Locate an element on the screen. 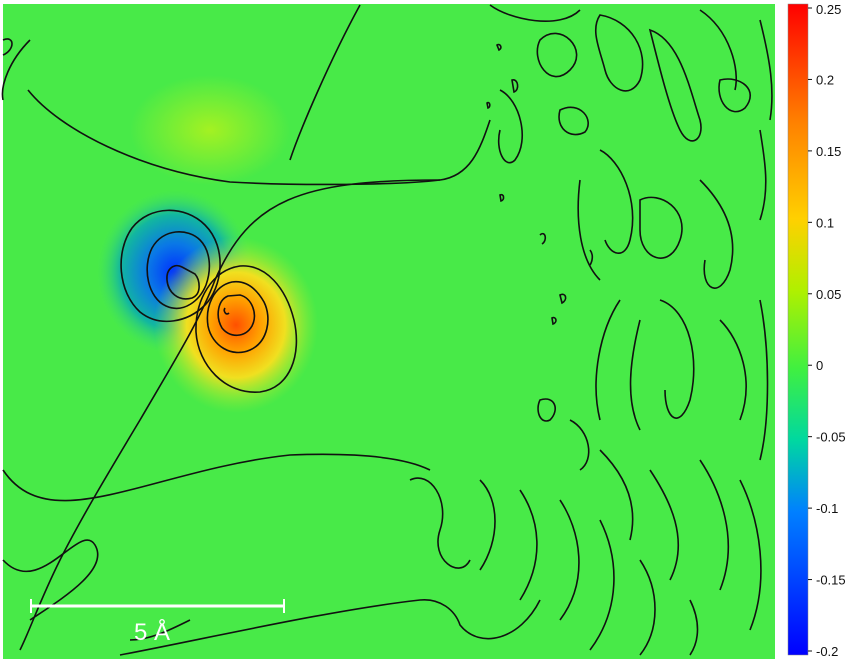 This screenshot has width=855, height=667. contour-zero-top is located at coordinates (246, 112).